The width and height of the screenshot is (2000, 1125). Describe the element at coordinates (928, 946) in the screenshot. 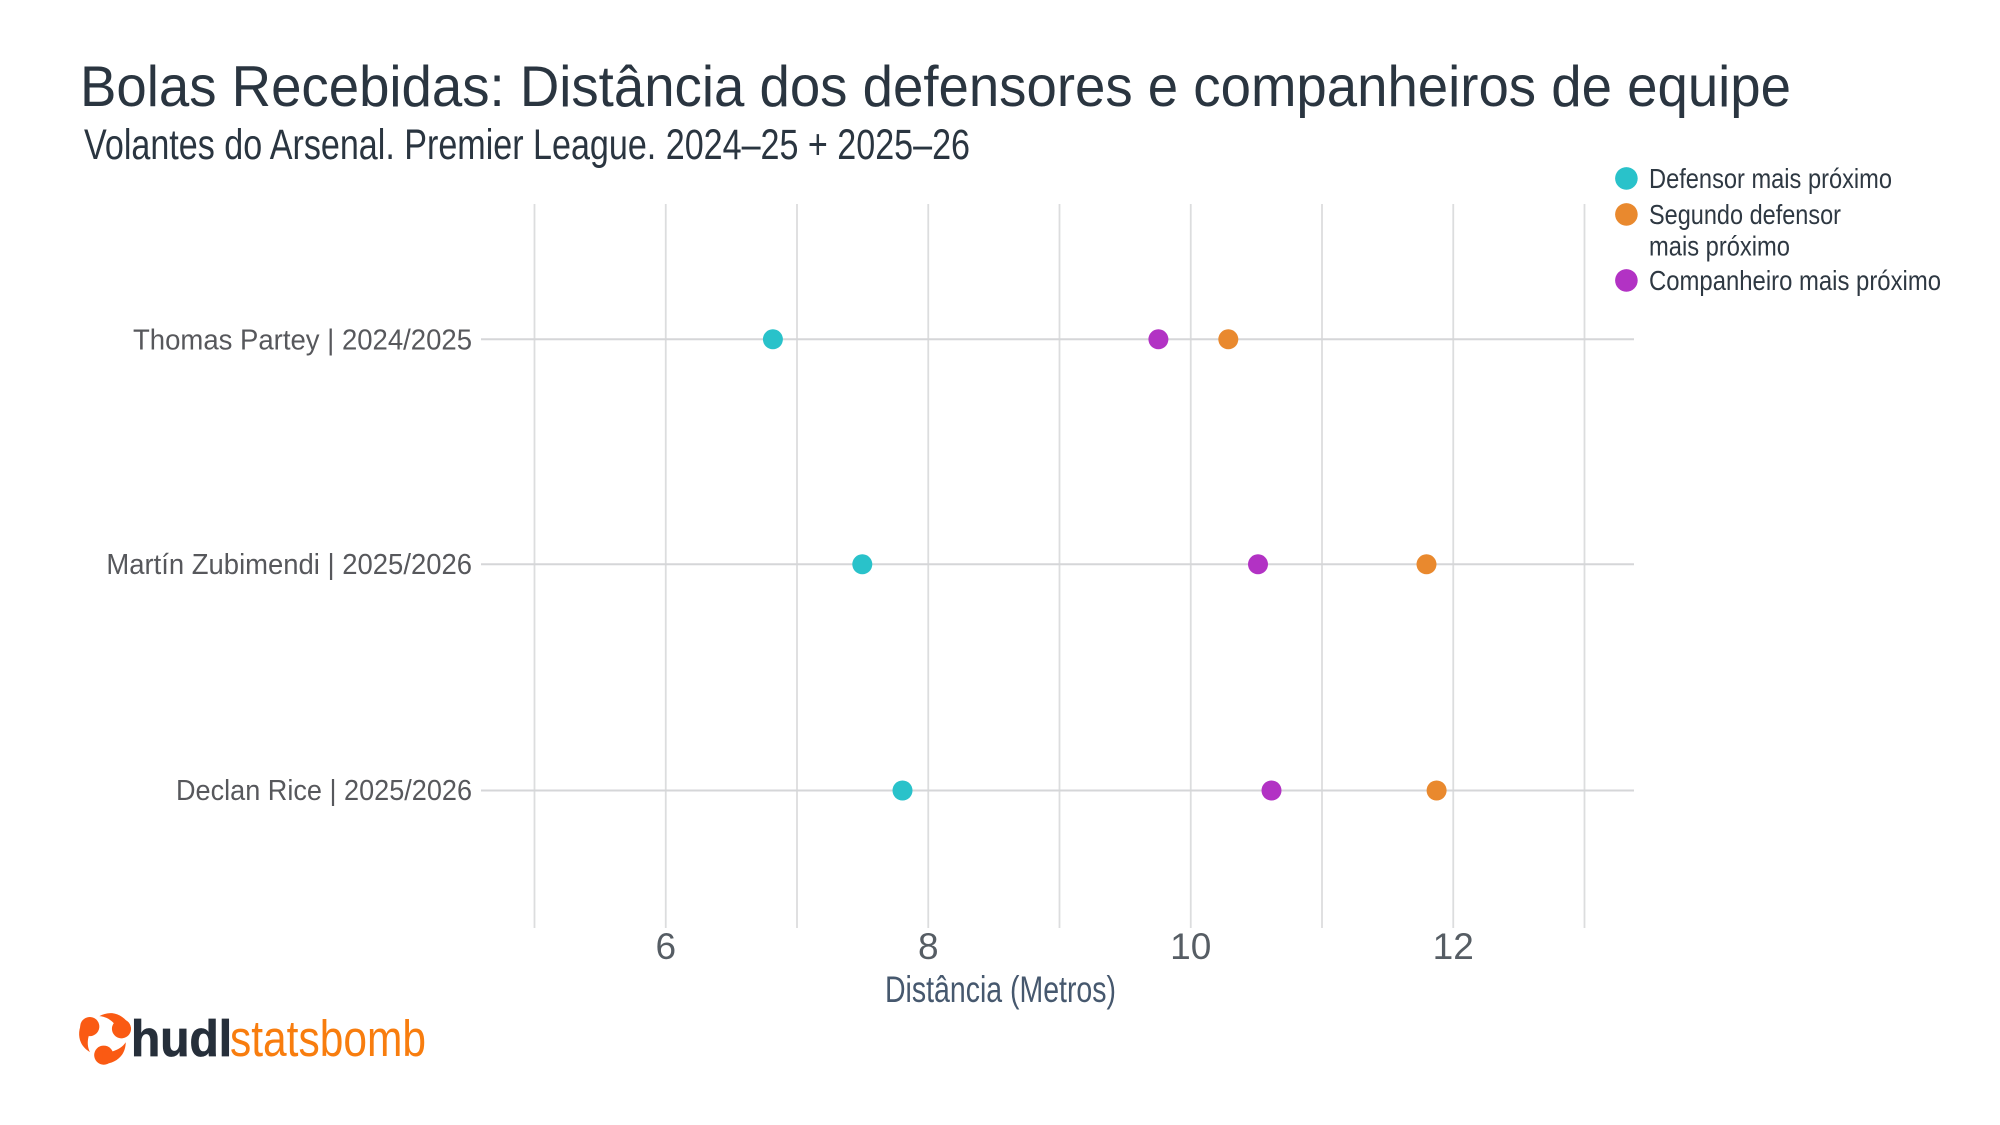

I see `svg-text: 8` at that location.